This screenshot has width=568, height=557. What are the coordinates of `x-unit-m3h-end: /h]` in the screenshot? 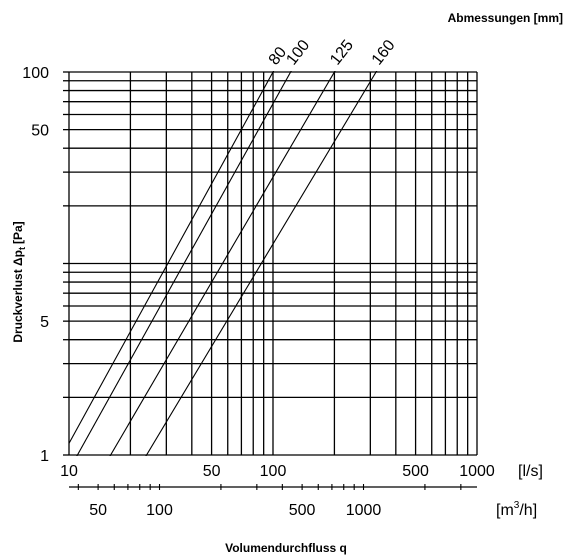 It's located at (528, 510).